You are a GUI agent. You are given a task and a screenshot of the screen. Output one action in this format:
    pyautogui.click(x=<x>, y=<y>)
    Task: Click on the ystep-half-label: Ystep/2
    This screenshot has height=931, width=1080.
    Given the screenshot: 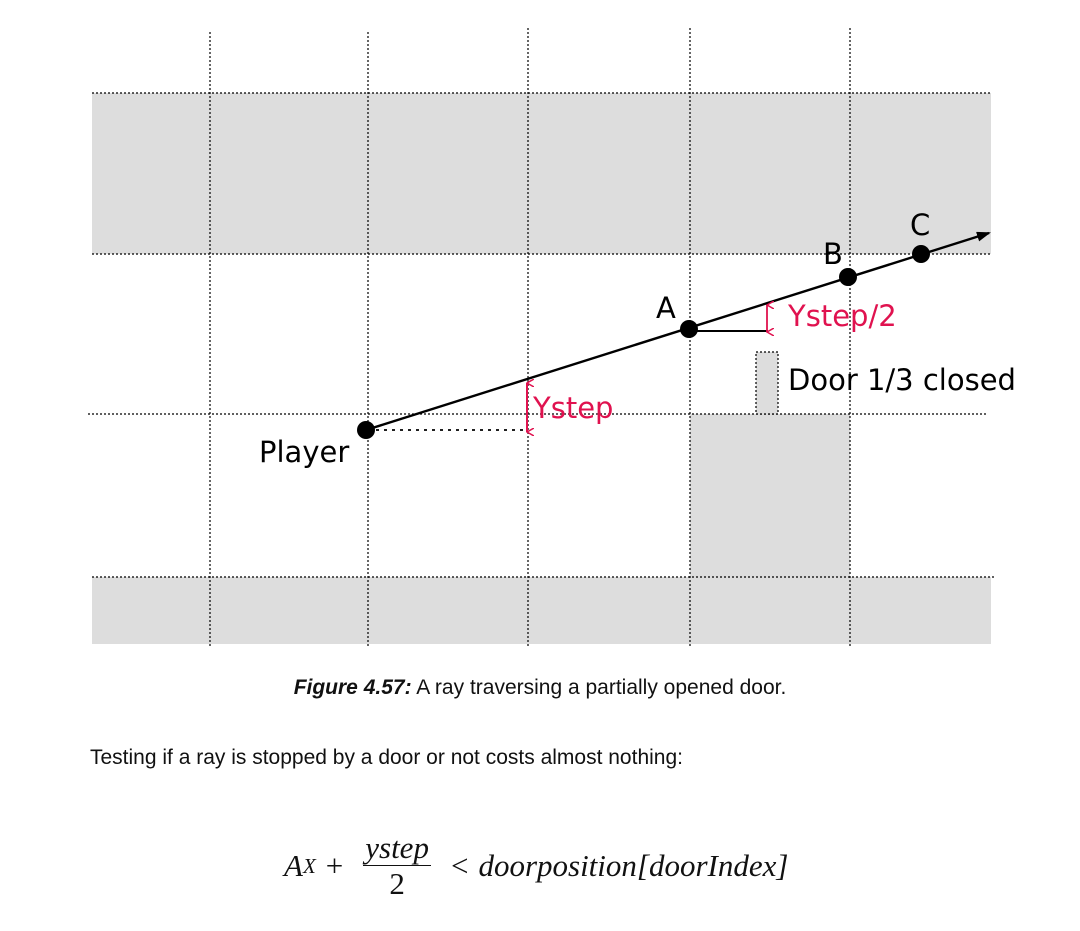 What is the action you would take?
    pyautogui.click(x=842, y=316)
    